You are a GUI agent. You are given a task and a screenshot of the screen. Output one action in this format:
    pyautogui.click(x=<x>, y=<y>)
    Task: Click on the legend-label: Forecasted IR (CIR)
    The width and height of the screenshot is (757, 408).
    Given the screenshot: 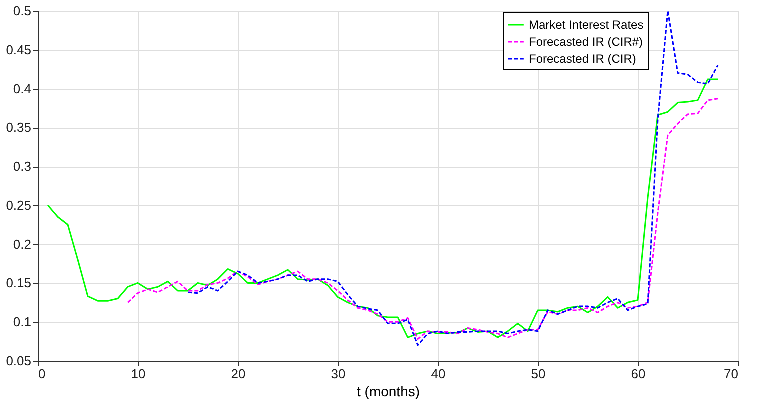 What is the action you would take?
    pyautogui.click(x=582, y=59)
    